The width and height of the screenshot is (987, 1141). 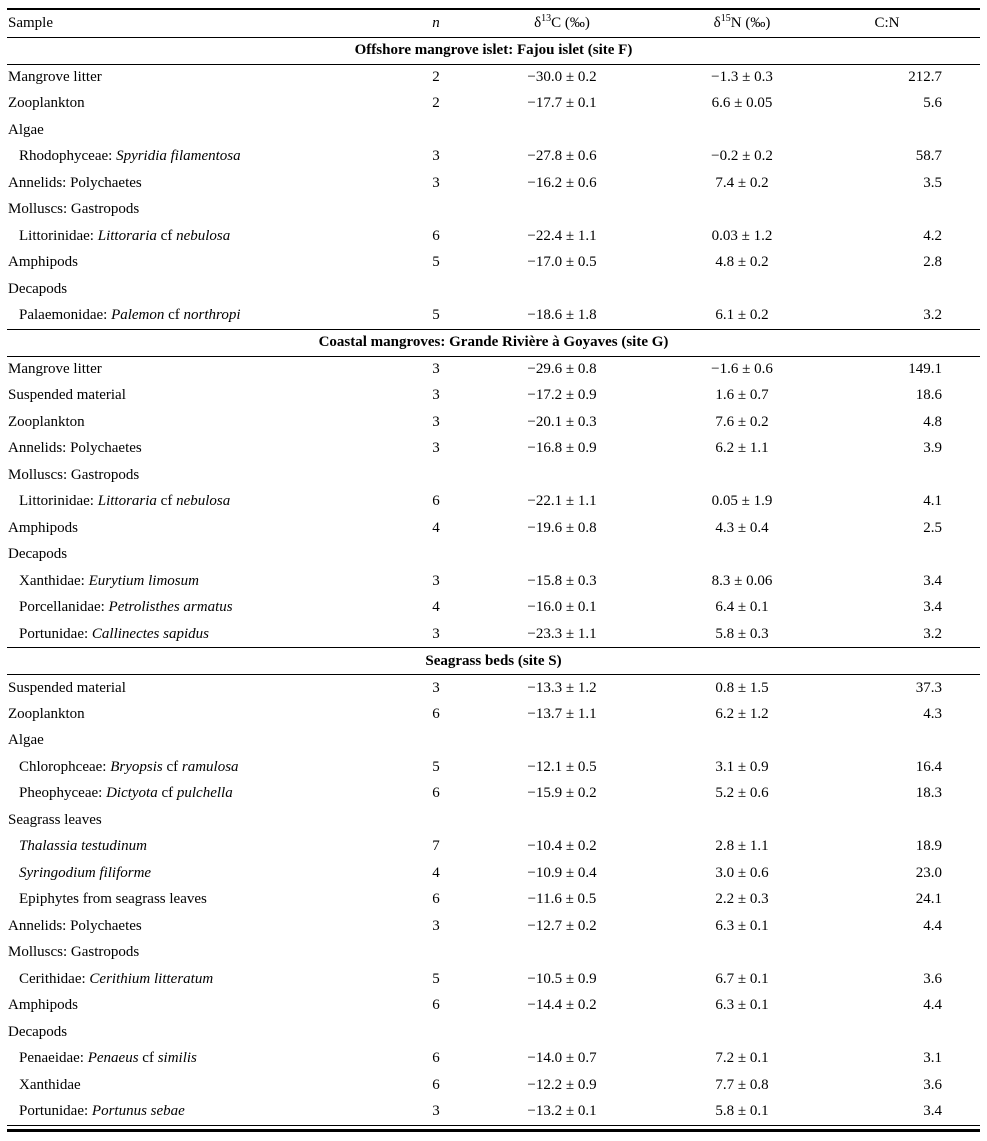 What do you see at coordinates (742, 793) in the screenshot?
I see `d15n-cell: 5.2 ± 0.6` at bounding box center [742, 793].